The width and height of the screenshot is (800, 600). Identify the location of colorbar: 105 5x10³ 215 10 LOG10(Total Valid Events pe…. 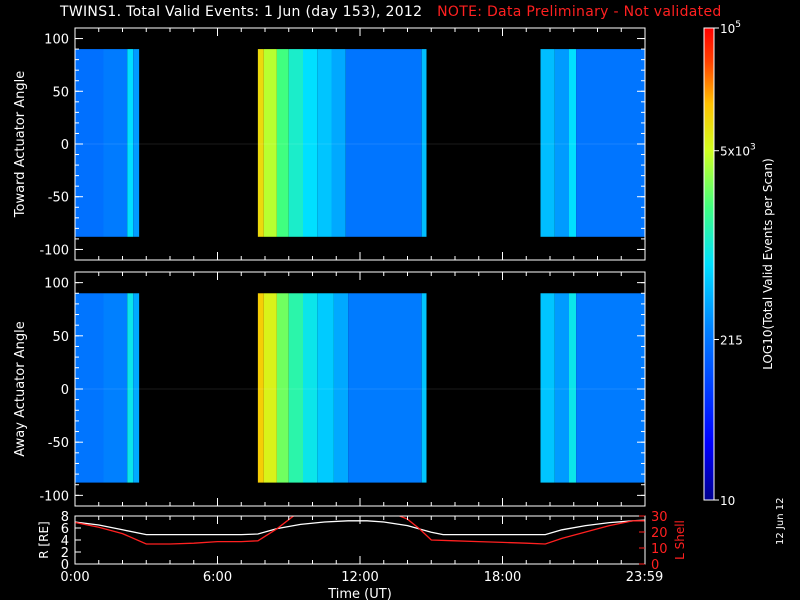
(739, 264).